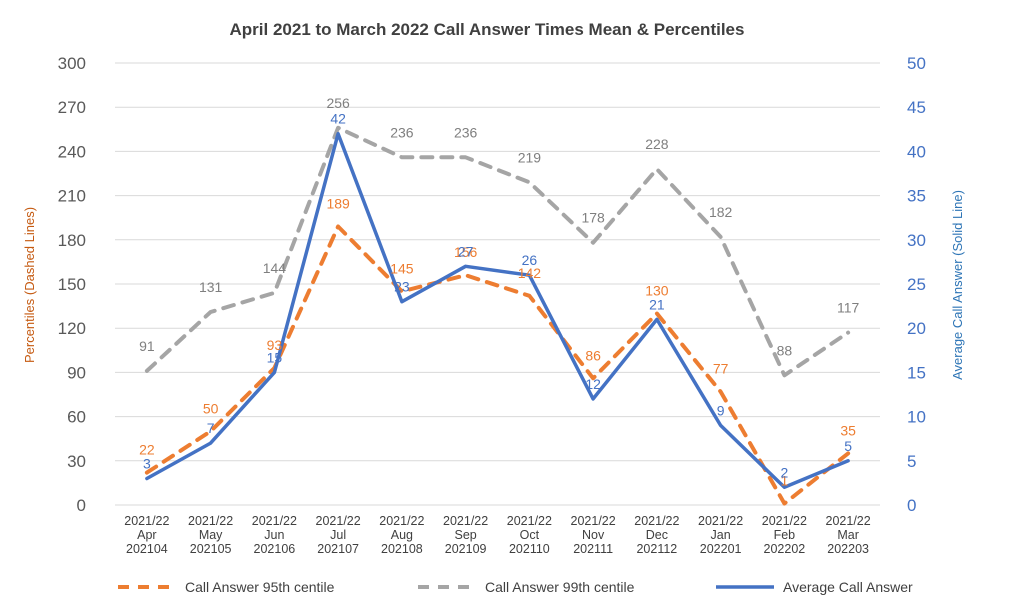  I want to click on left-tick-label: 150, so click(72, 284).